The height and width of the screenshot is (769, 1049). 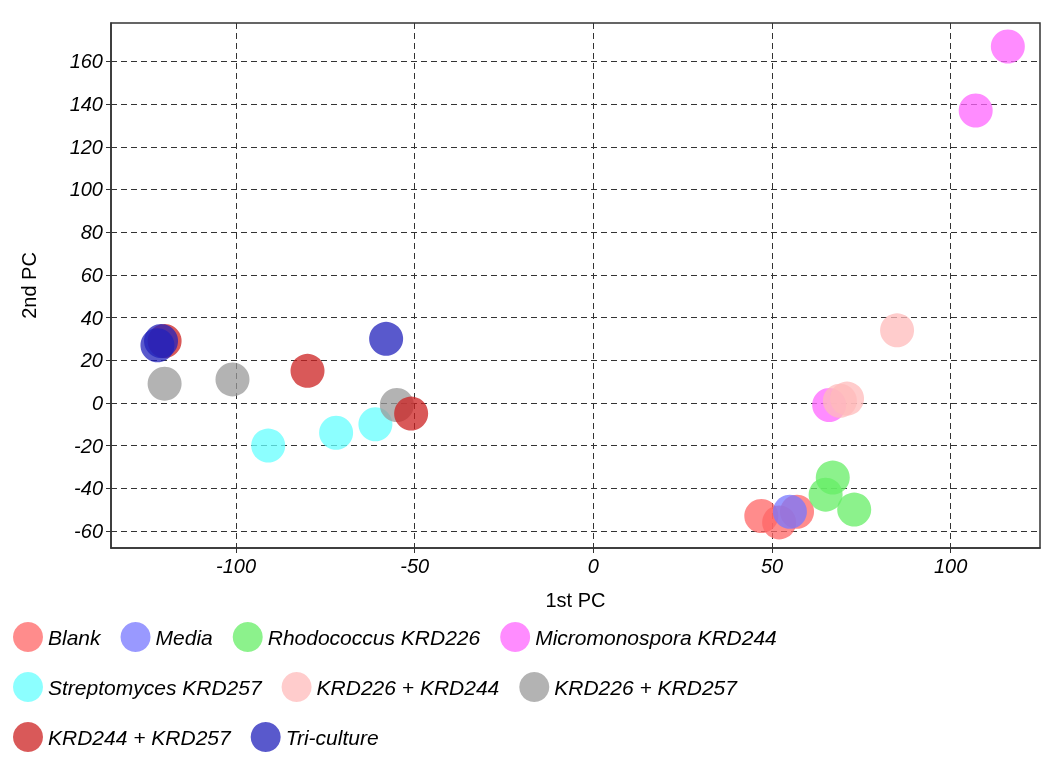 I want to click on y-tick-label: 160, so click(x=86, y=61).